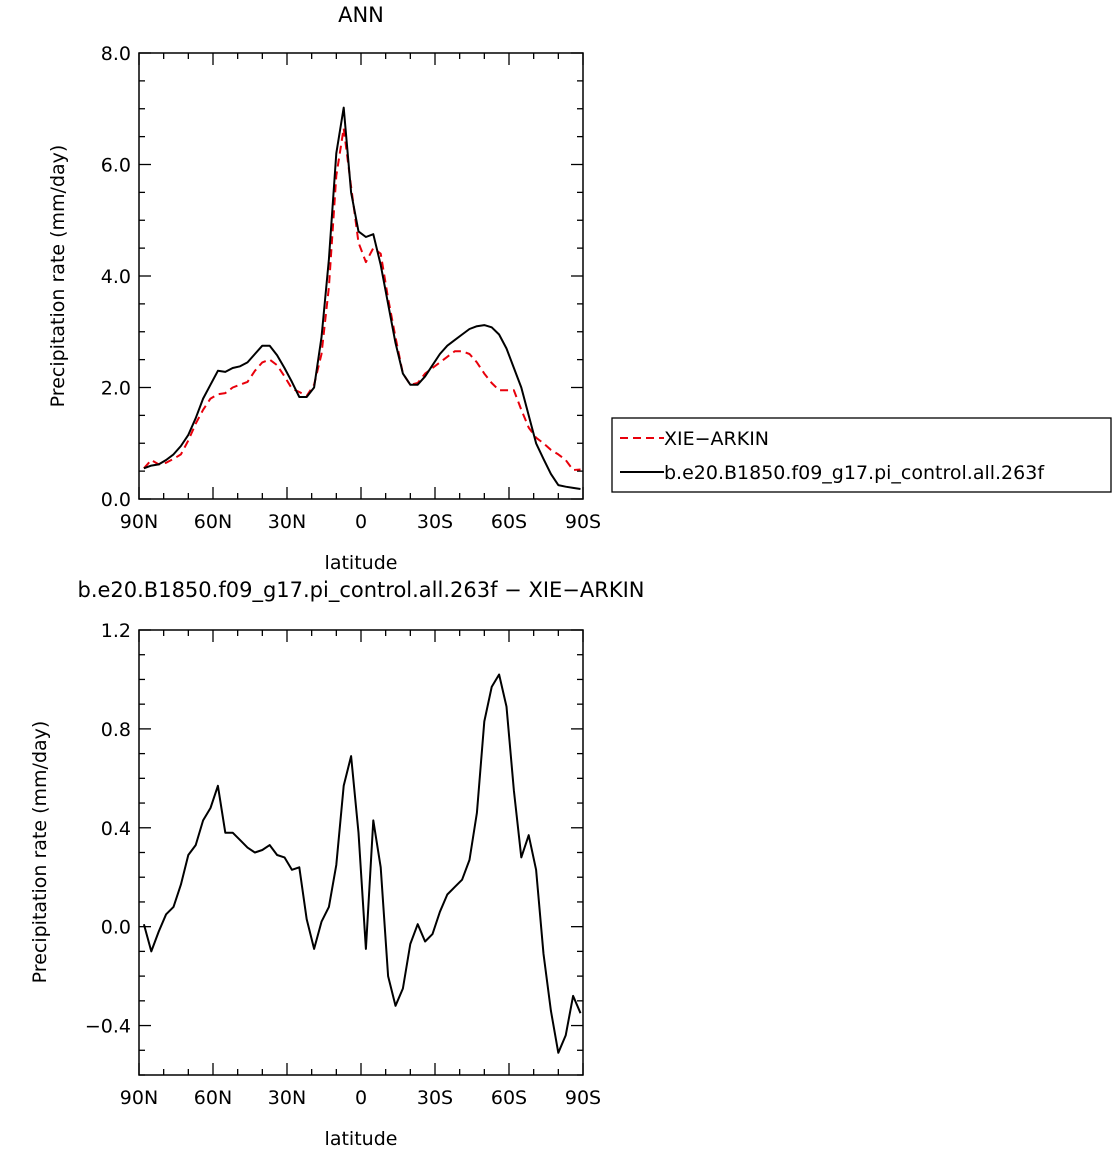 The width and height of the screenshot is (1118, 1152). I want to click on top-x-tick-label: 60N, so click(213, 522).